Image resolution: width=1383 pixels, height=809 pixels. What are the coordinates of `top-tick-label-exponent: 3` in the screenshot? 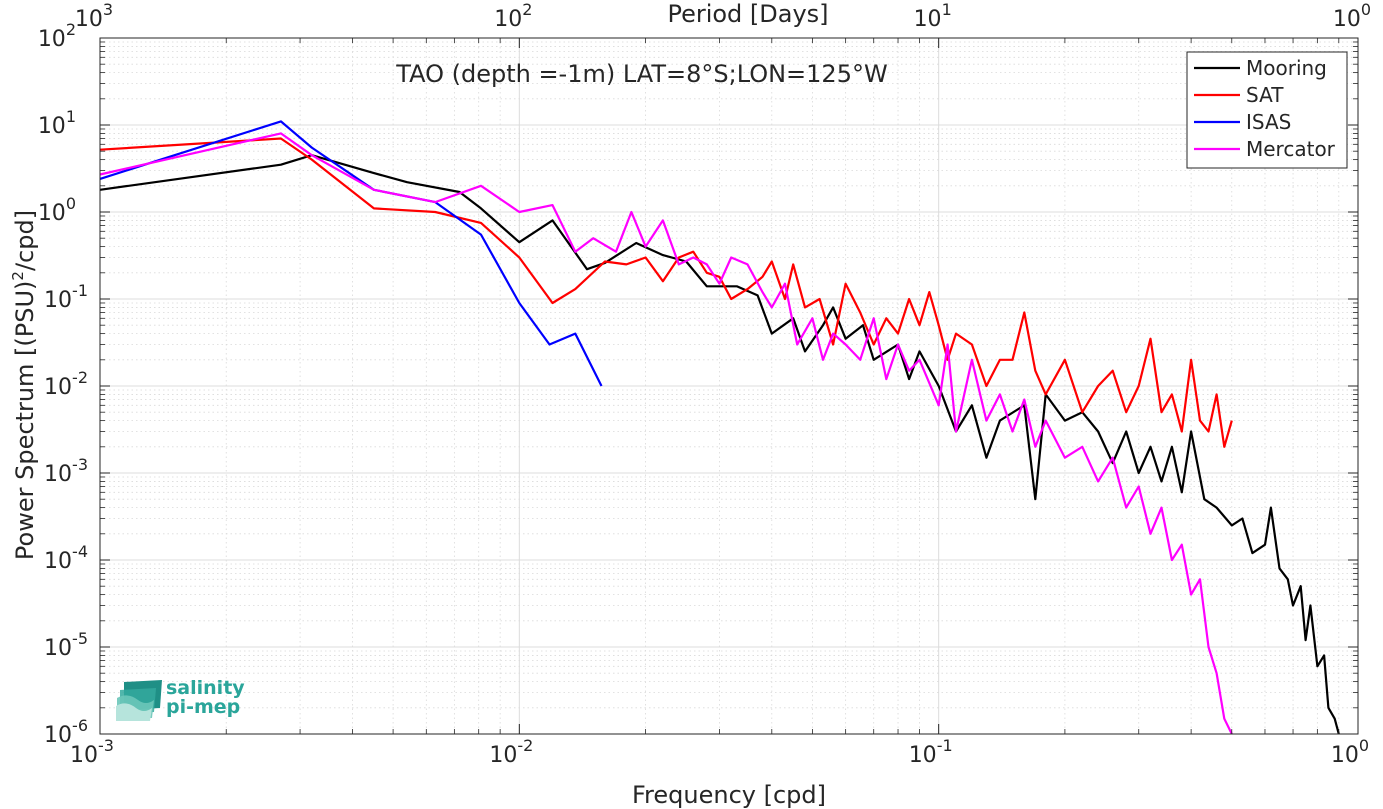 It's located at (108, 9).